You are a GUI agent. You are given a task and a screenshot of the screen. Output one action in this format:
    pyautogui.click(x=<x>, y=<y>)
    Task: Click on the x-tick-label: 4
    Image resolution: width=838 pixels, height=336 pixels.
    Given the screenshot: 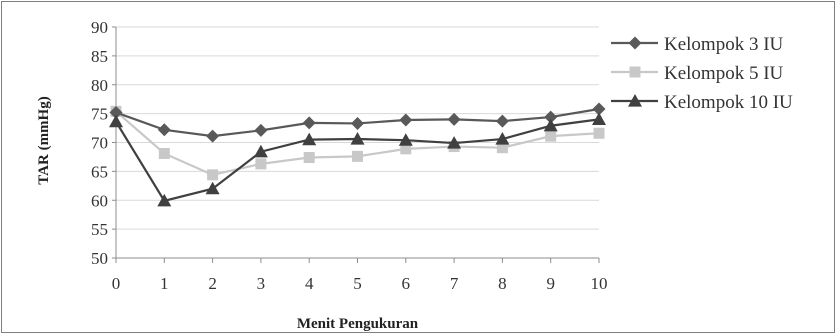 What is the action you would take?
    pyautogui.click(x=309, y=283)
    